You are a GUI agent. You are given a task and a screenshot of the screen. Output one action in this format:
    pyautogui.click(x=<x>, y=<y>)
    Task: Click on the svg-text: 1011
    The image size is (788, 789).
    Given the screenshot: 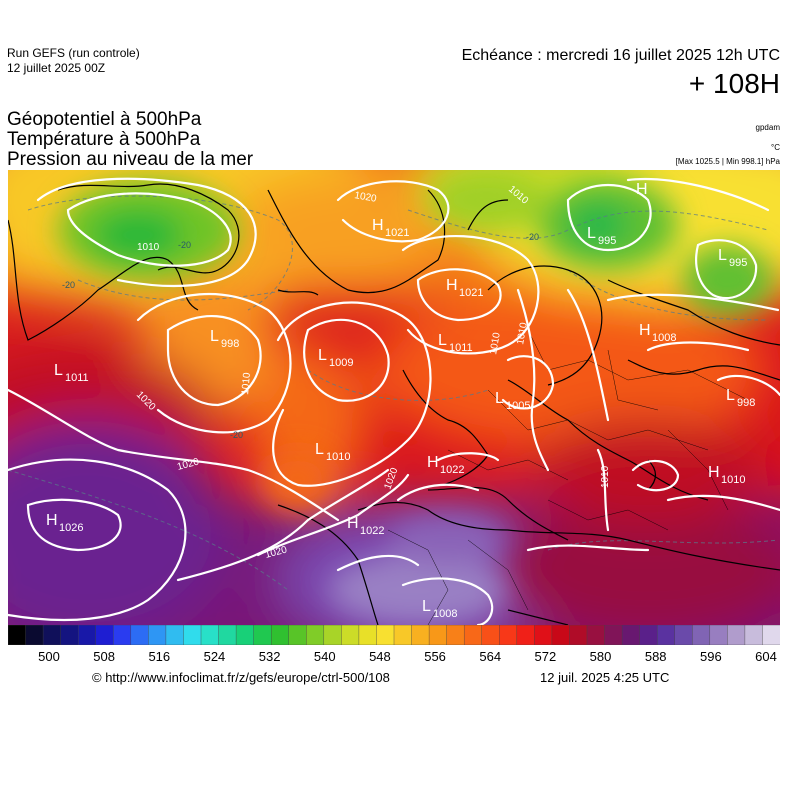 What is the action you would take?
    pyautogui.click(x=461, y=348)
    